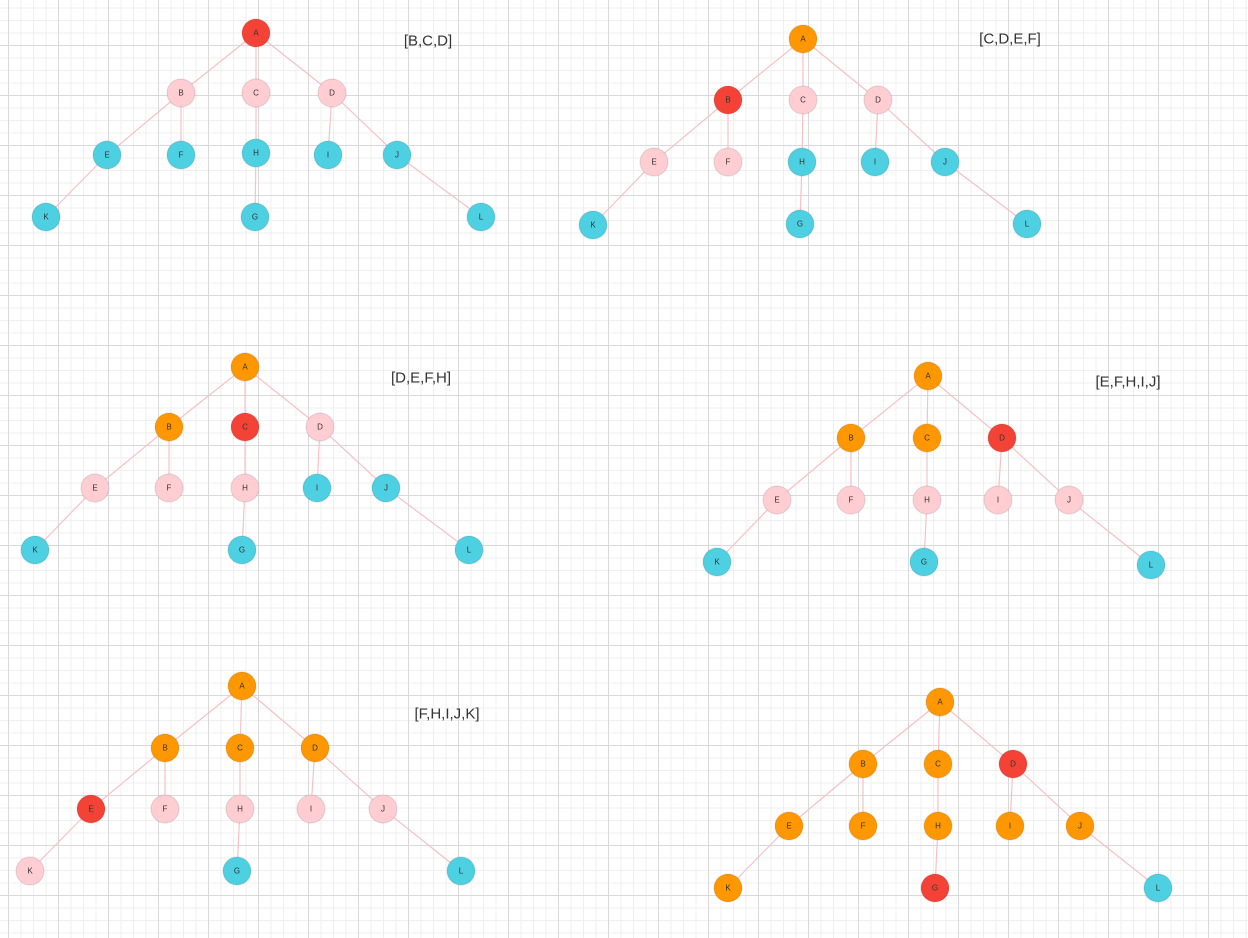 This screenshot has height=938, width=1248. What do you see at coordinates (935, 888) in the screenshot?
I see `node-G: G` at bounding box center [935, 888].